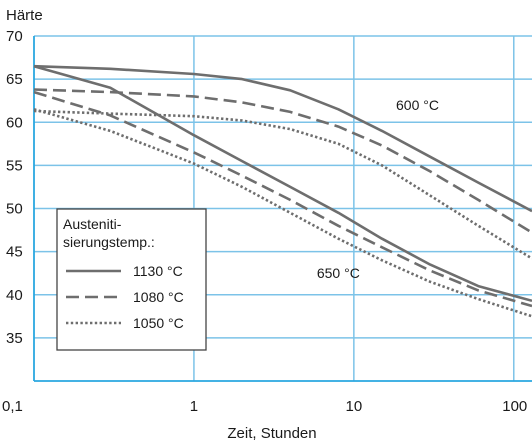  Describe the element at coordinates (92, 224) in the screenshot. I see `legend-title: Austeniti-` at that location.